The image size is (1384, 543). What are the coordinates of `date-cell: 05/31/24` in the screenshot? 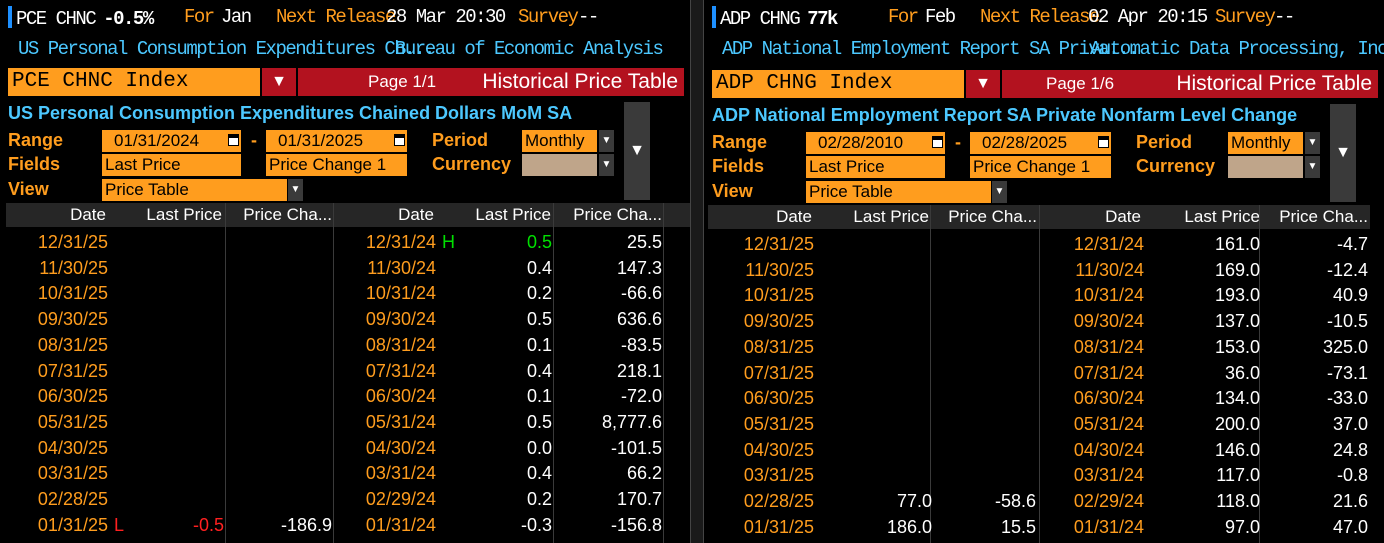 It's located at (1108, 423).